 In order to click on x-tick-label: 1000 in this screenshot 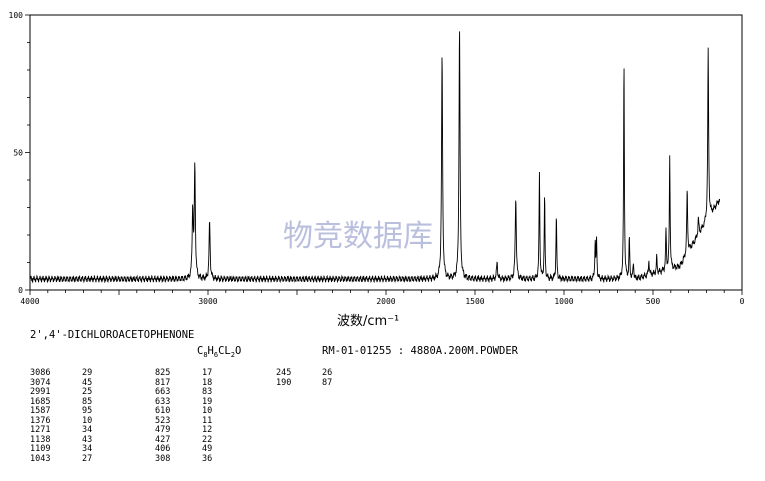, I will do `click(563, 301)`.